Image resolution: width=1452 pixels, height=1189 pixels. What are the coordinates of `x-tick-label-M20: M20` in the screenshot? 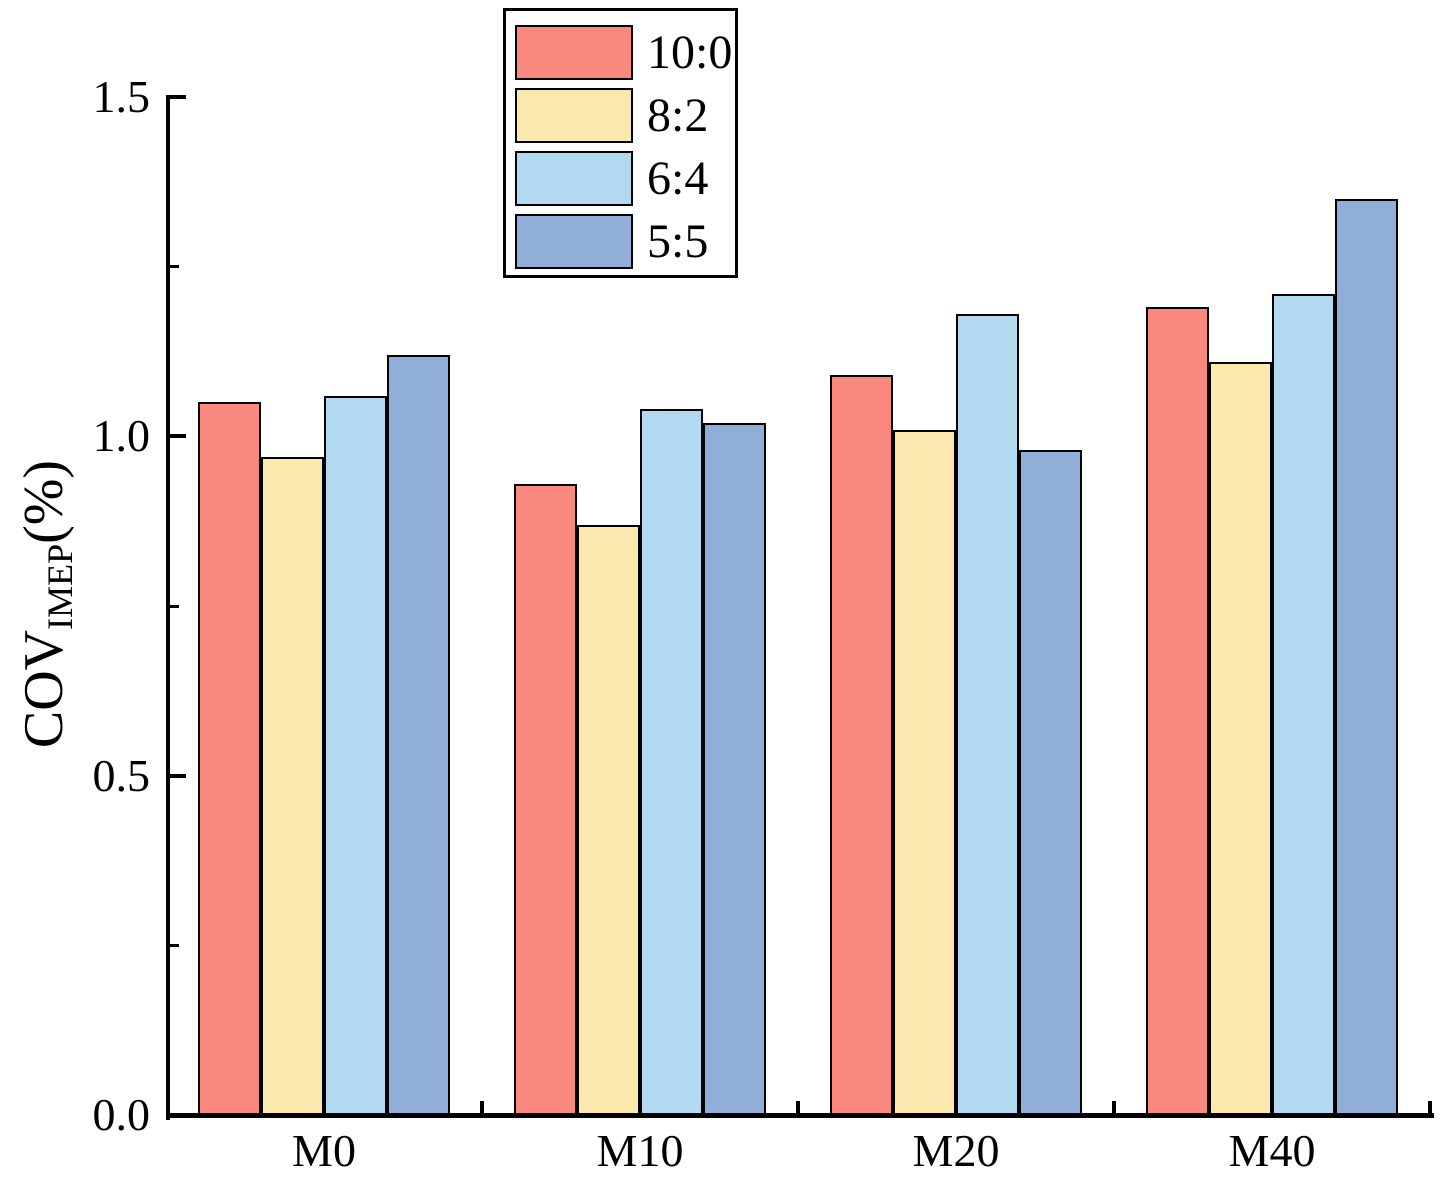 It's located at (956, 1150).